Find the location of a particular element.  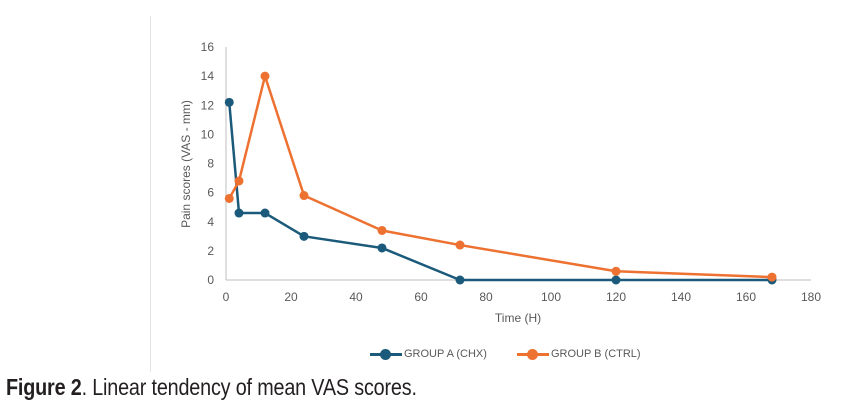

x-tick-label: 120 is located at coordinates (616, 297).